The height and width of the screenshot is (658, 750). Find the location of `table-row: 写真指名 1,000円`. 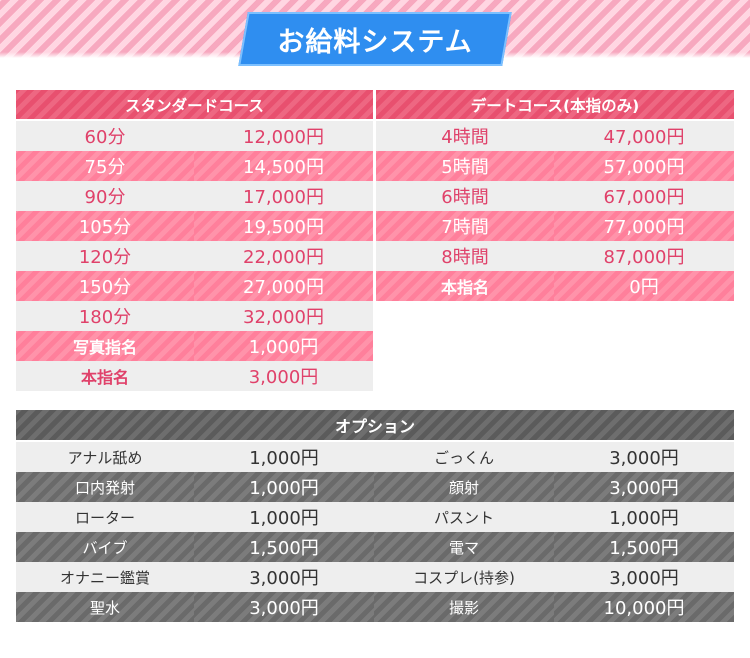

table-row: 写真指名 1,000円 is located at coordinates (194, 346).